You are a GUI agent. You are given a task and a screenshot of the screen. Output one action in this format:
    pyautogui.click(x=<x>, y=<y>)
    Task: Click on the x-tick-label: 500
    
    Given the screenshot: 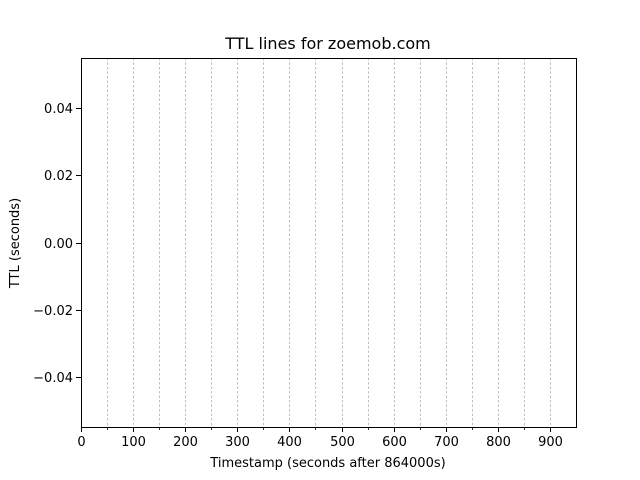 What is the action you would take?
    pyautogui.click(x=342, y=442)
    